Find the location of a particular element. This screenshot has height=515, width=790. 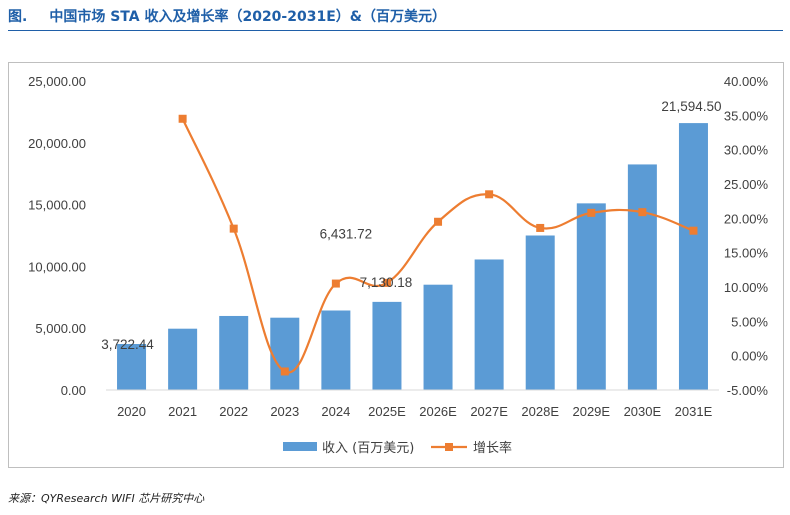

bar-revenue-2022 is located at coordinates (234, 352).